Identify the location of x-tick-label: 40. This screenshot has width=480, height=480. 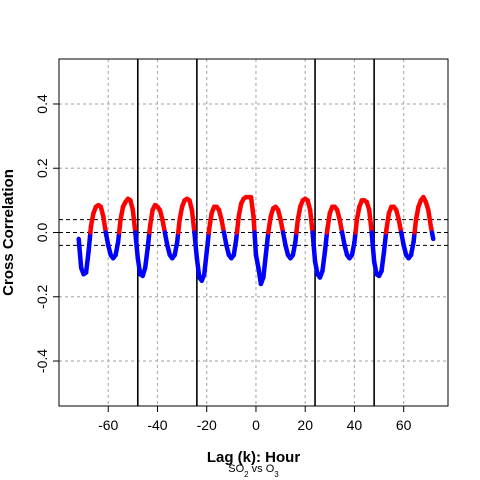
(355, 425).